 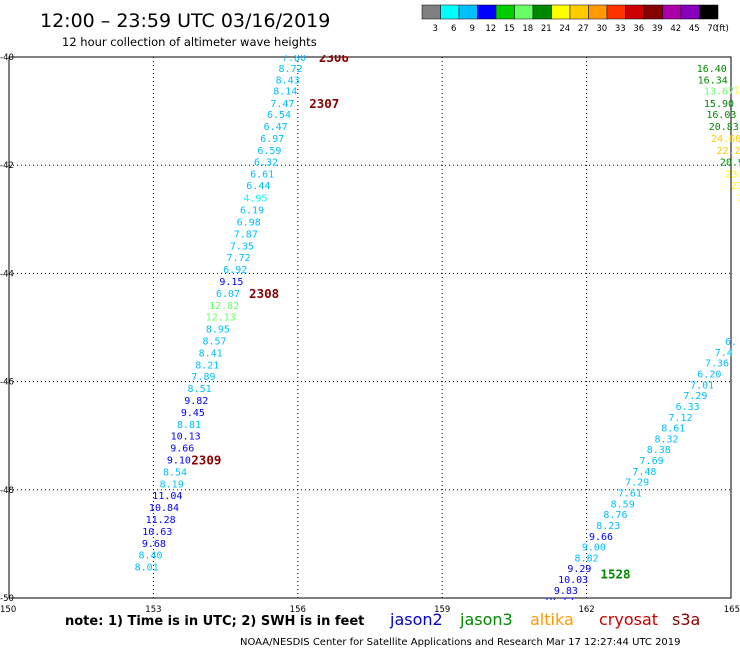 What do you see at coordinates (638, 29) in the screenshot?
I see `legend-label: 36` at bounding box center [638, 29].